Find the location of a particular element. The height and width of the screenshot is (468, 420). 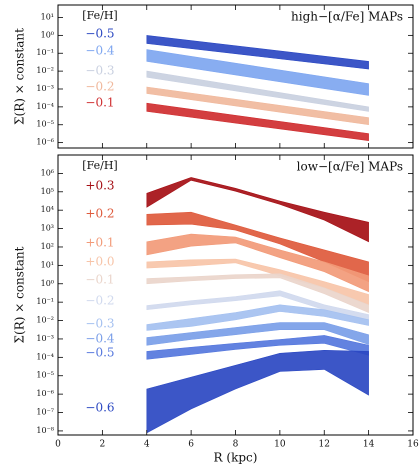

annotation: low−[α/Fe] MAPs is located at coordinates (350, 167).